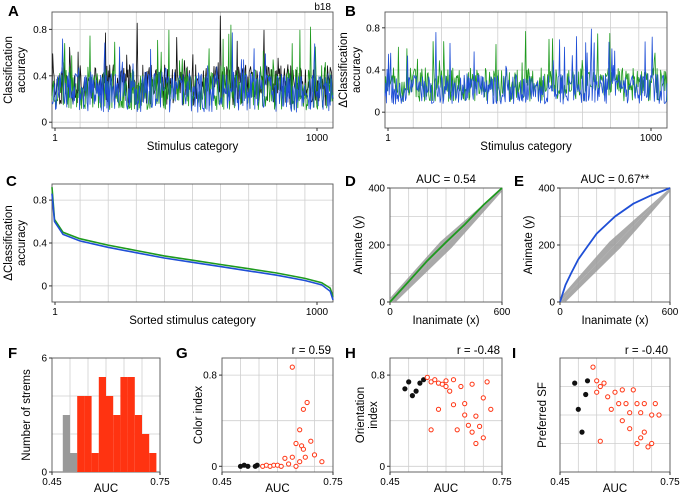 This screenshot has width=685, height=501. Describe the element at coordinates (182, 353) in the screenshot. I see `panel-letter-g: G` at that location.